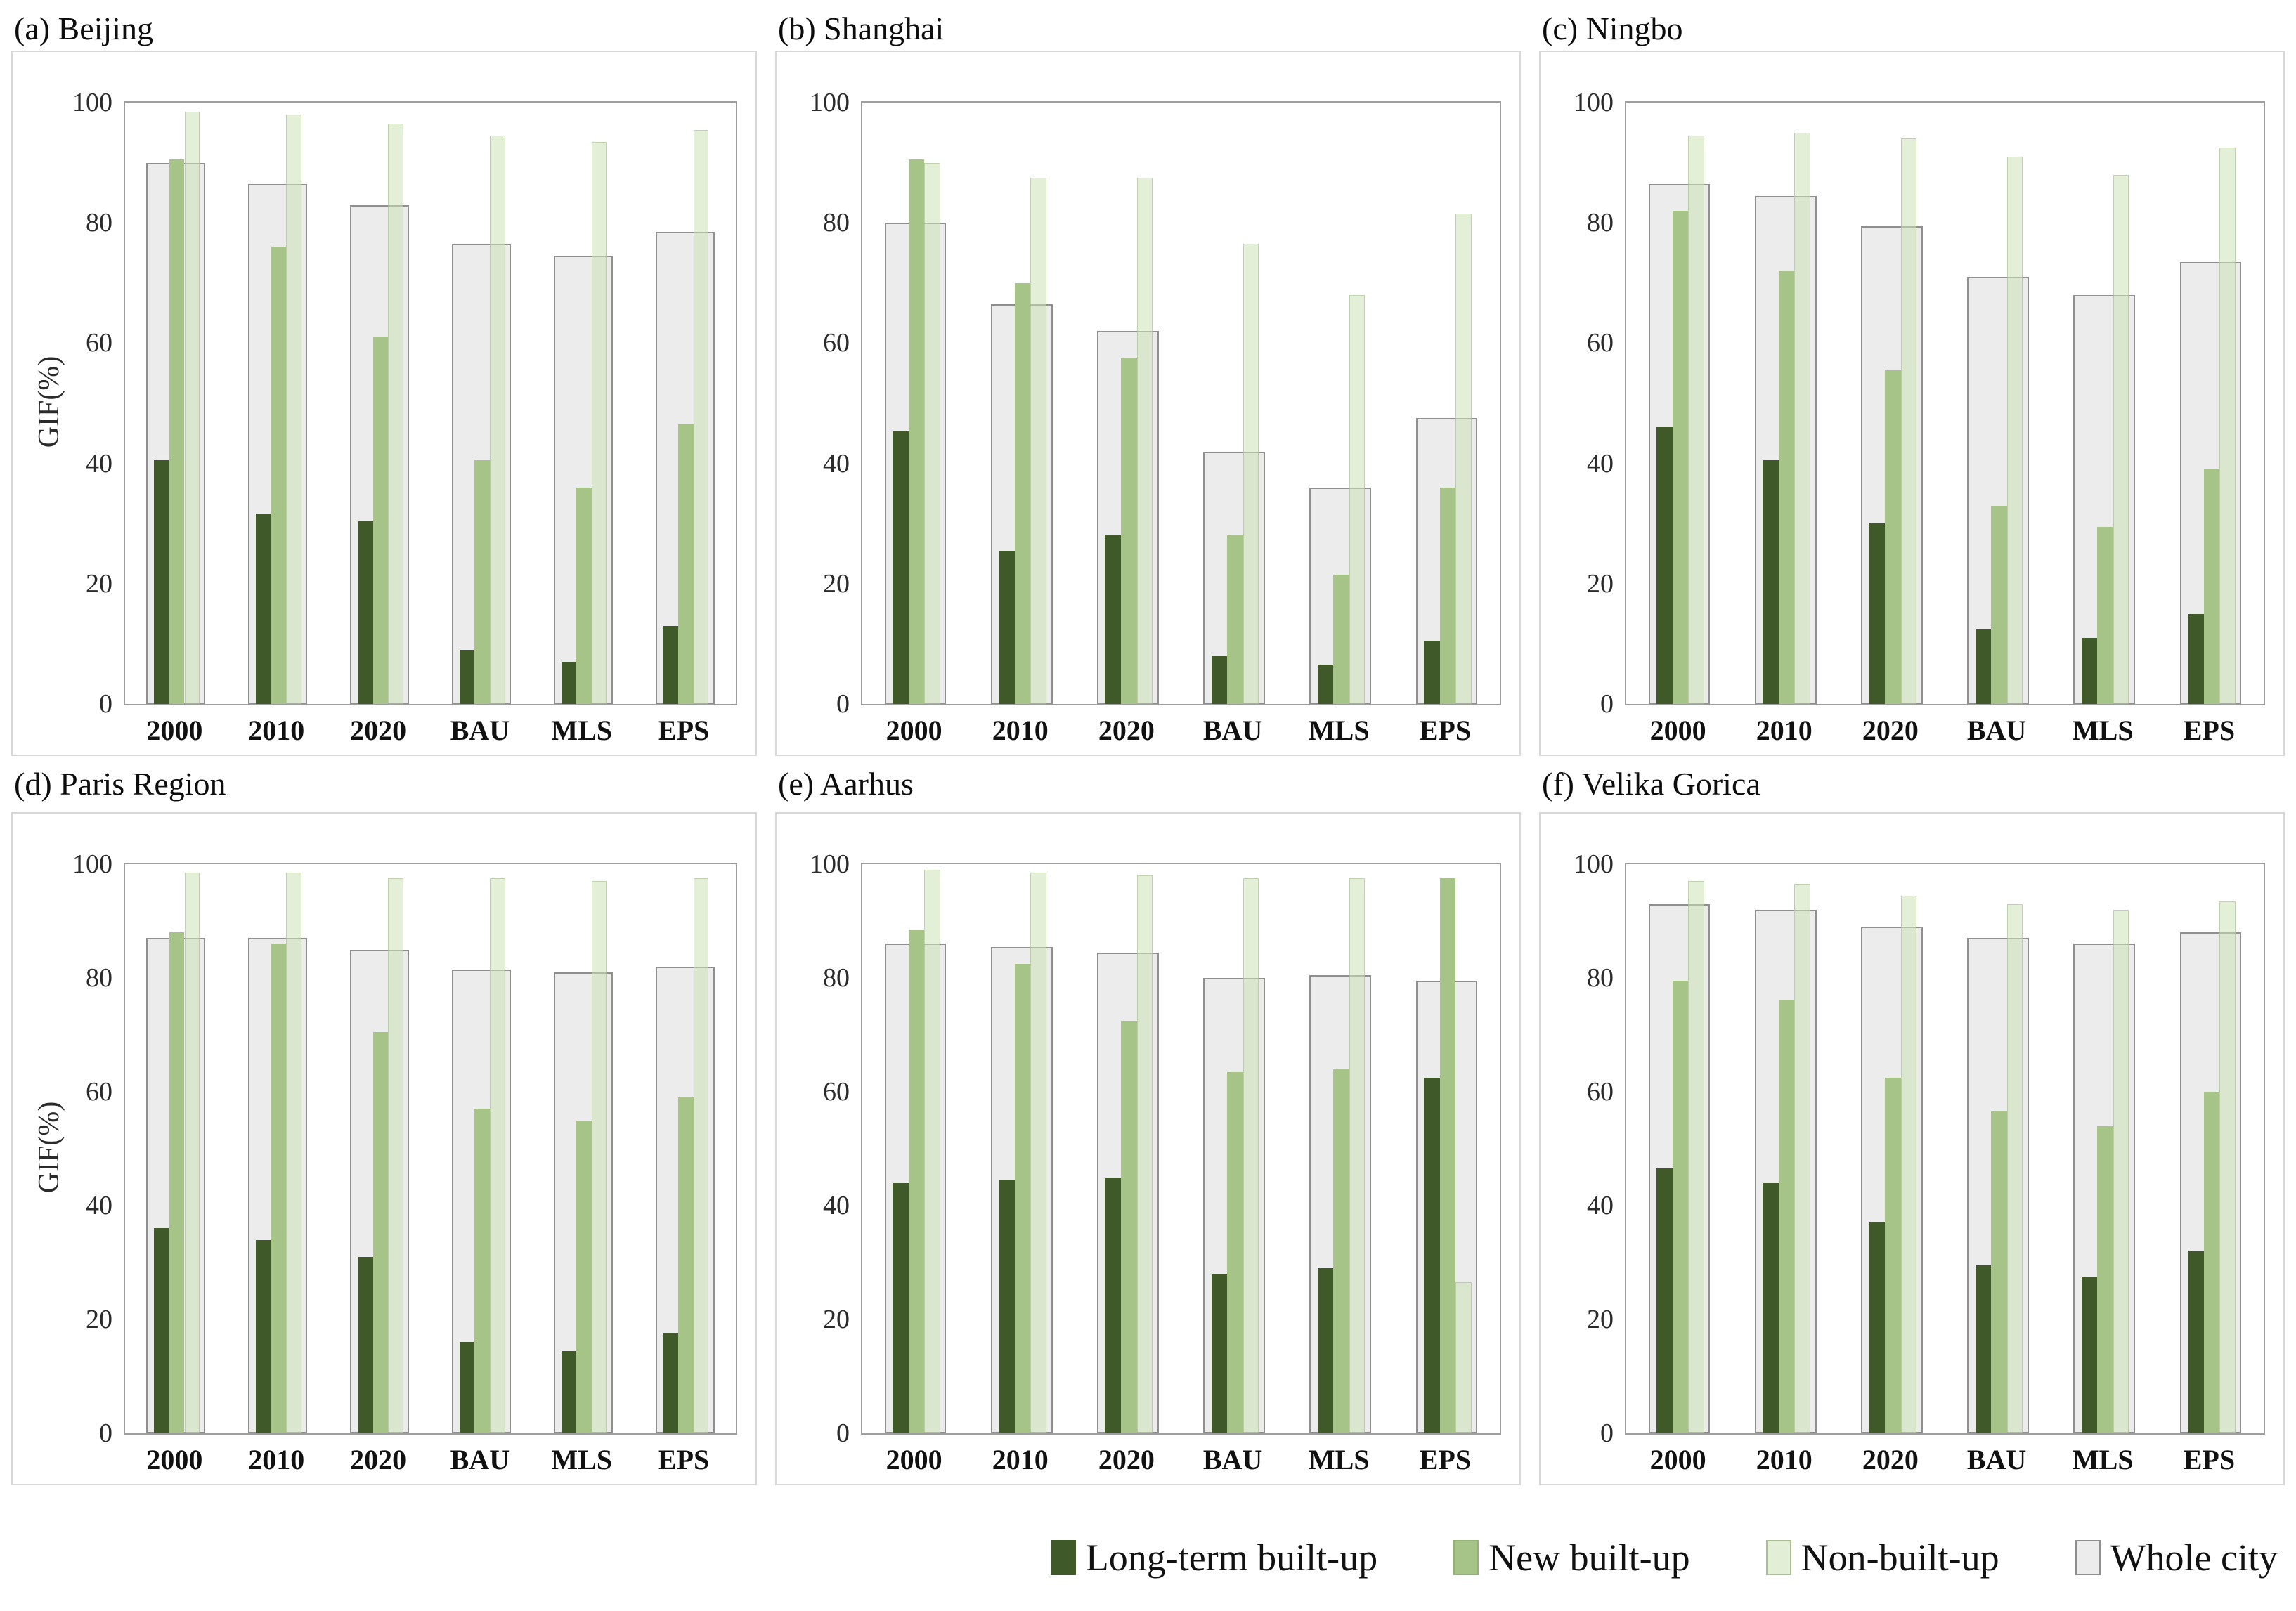  I want to click on chart-panel-aarhus: 0 20 40 60 80 100 2000 2010 2020 BAU MLS EPS, so click(1148, 1148).